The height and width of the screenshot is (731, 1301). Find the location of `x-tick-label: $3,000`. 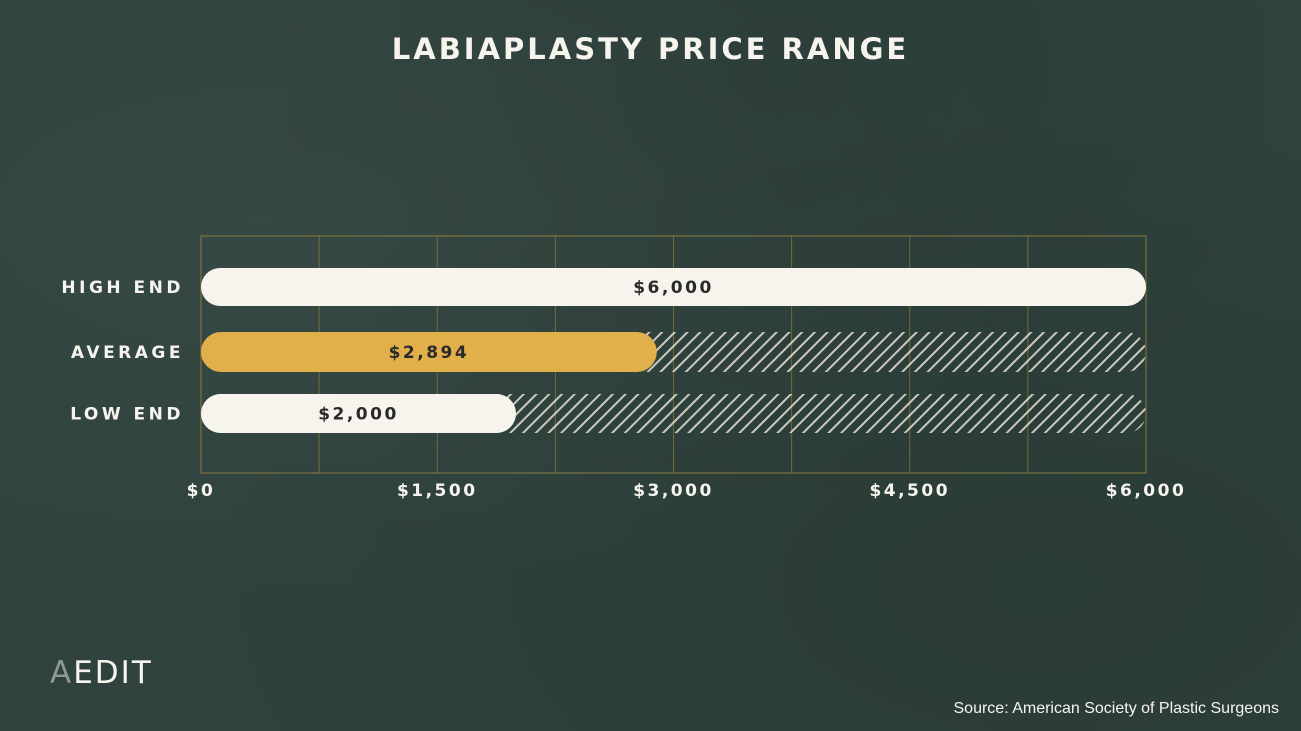

x-tick-label: $3,000 is located at coordinates (673, 491).